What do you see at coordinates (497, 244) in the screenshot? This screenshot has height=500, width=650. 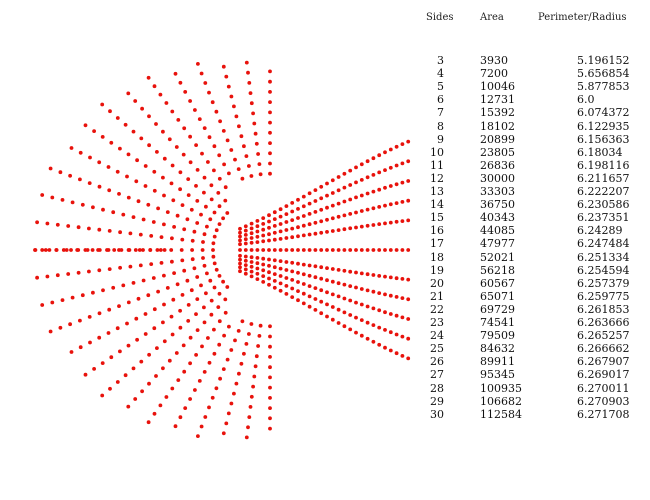 I see `cell-area: 47977` at bounding box center [497, 244].